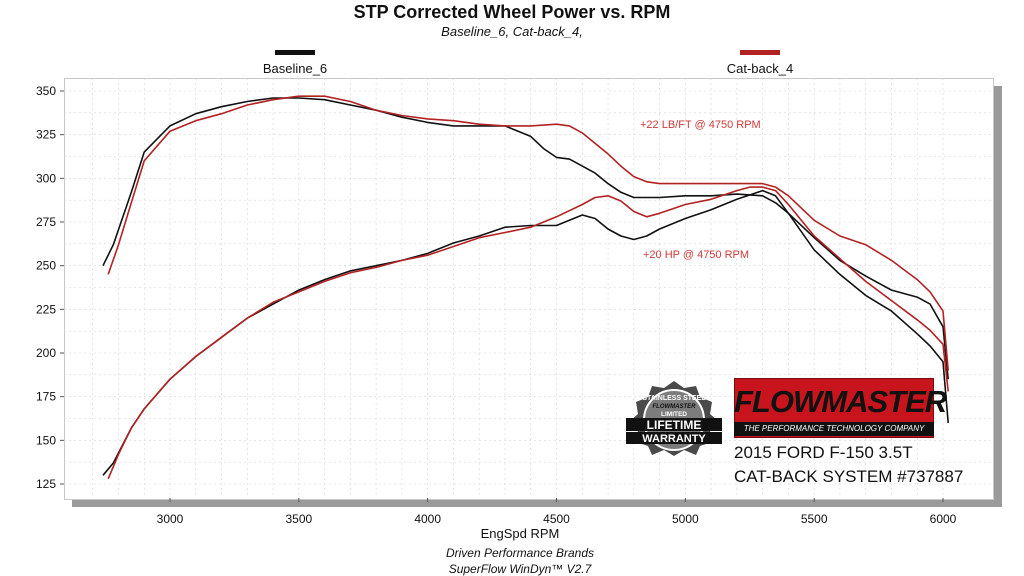  Describe the element at coordinates (46, 309) in the screenshot. I see `y-tick-label: 225` at that location.